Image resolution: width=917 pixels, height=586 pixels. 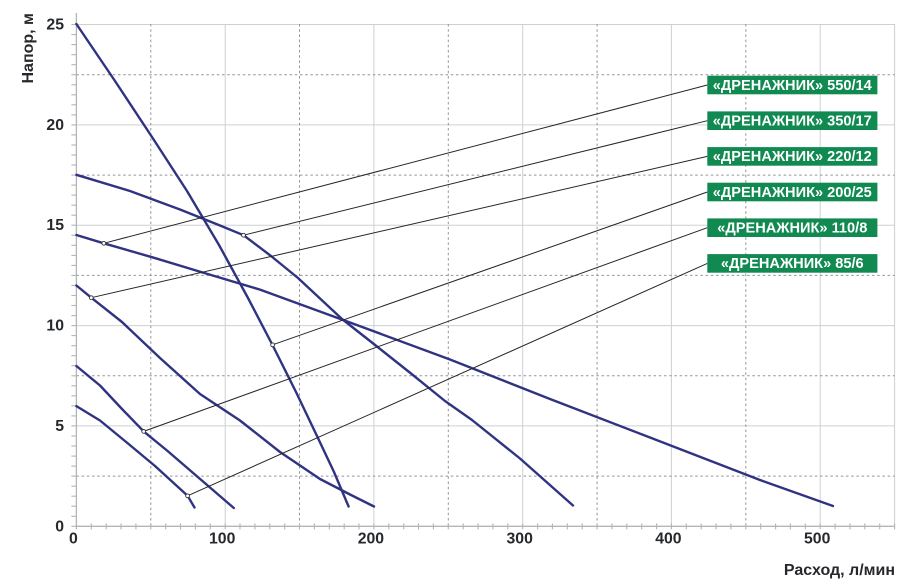 I want to click on svg-text: 15, so click(x=55, y=225).